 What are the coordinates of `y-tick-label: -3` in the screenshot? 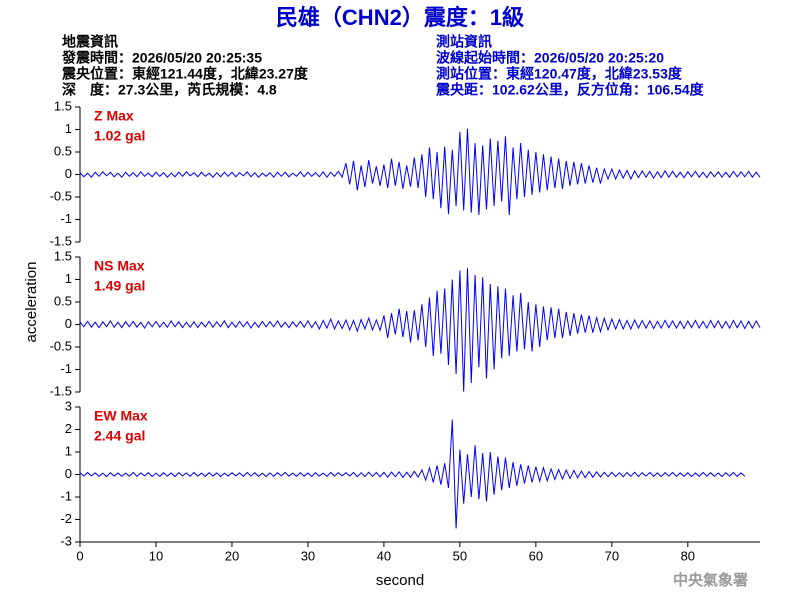 It's located at (66, 540).